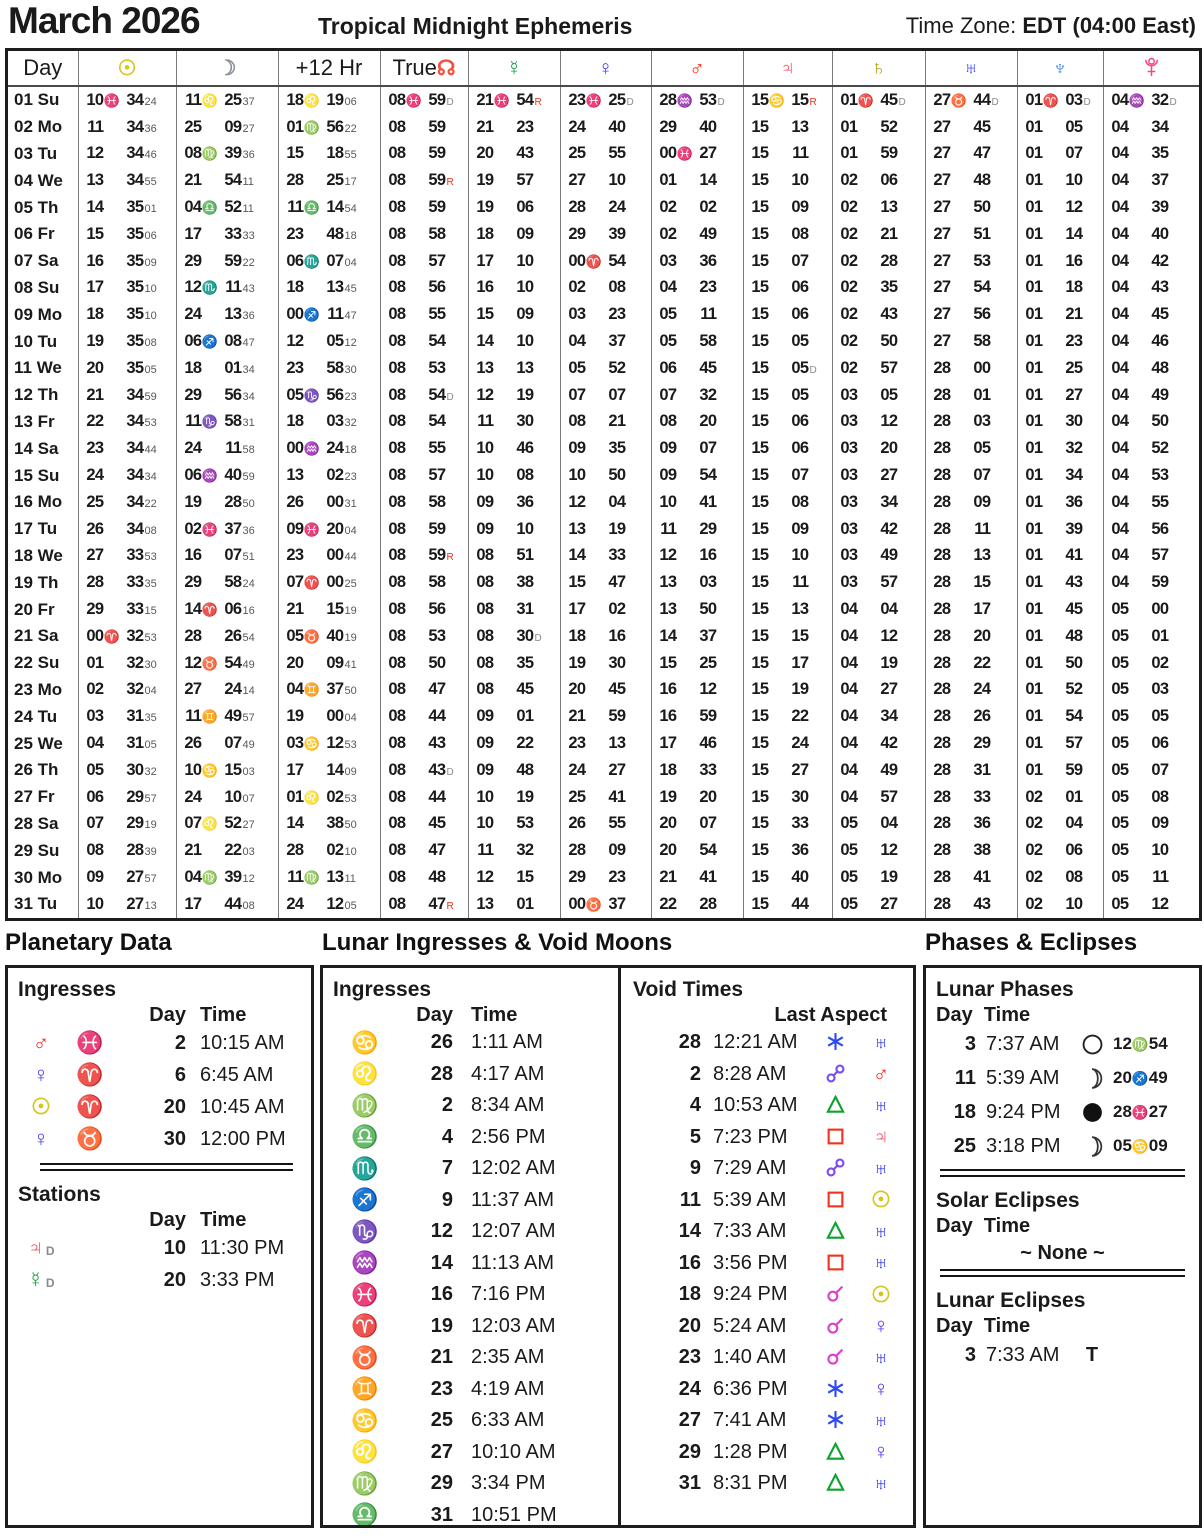 The width and height of the screenshot is (1204, 1536). What do you see at coordinates (365, 1357) in the screenshot?
I see `taurus-icon: ♉` at bounding box center [365, 1357].